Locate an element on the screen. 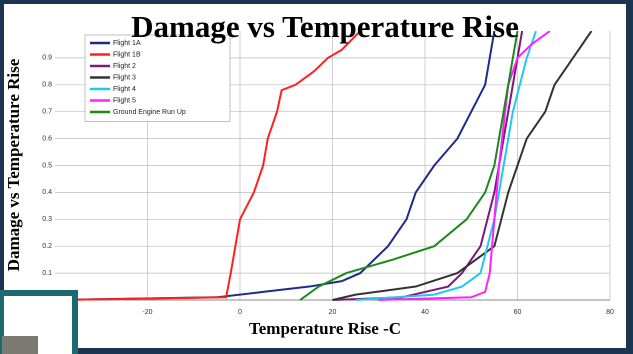 Image resolution: width=633 pixels, height=354 pixels. x-tick-label: 80 is located at coordinates (610, 312).